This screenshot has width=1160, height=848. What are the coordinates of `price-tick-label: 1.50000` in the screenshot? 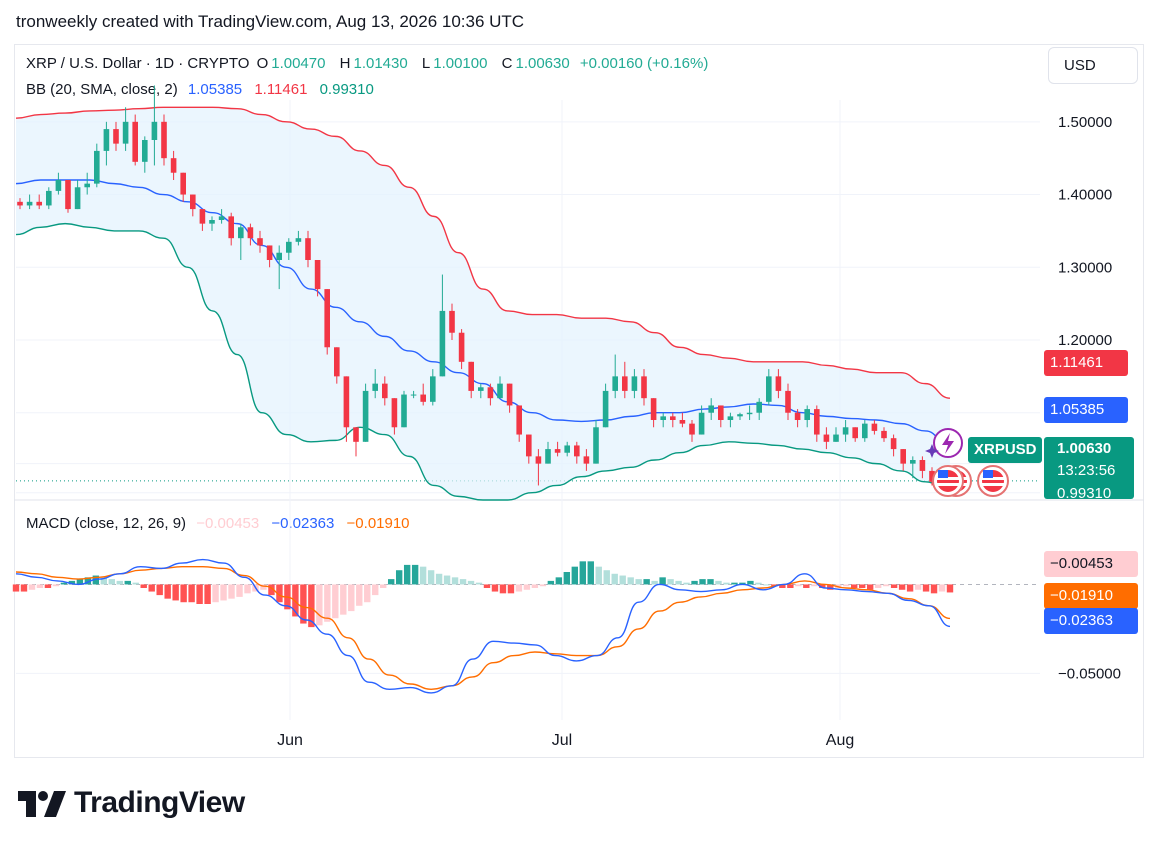 It's located at (1085, 122).